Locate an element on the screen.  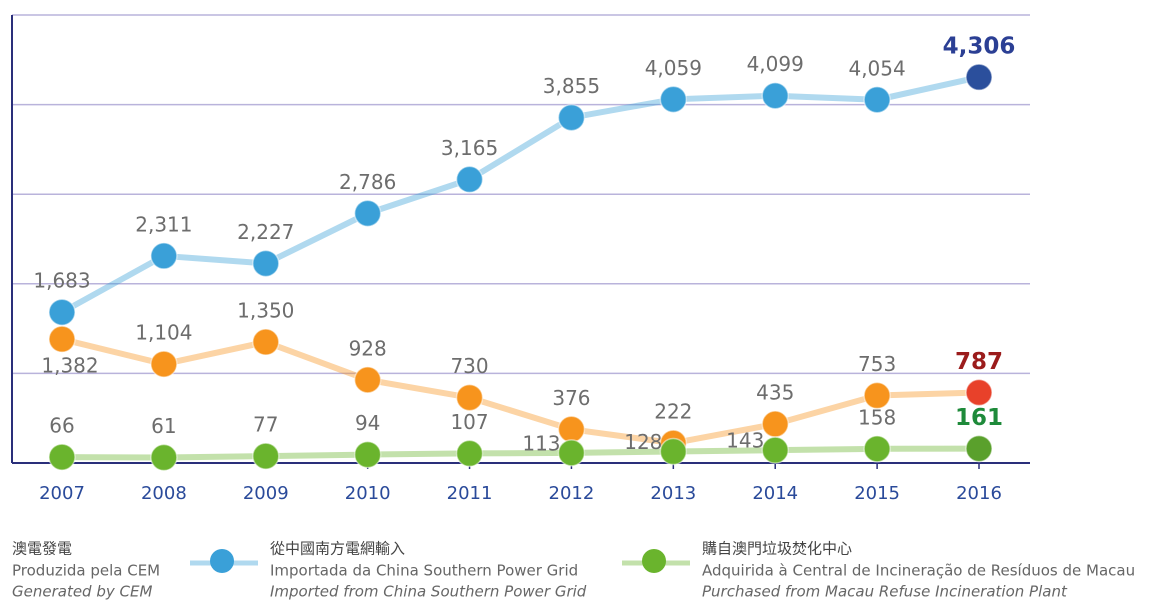
data-label: 4,059 is located at coordinates (673, 68).